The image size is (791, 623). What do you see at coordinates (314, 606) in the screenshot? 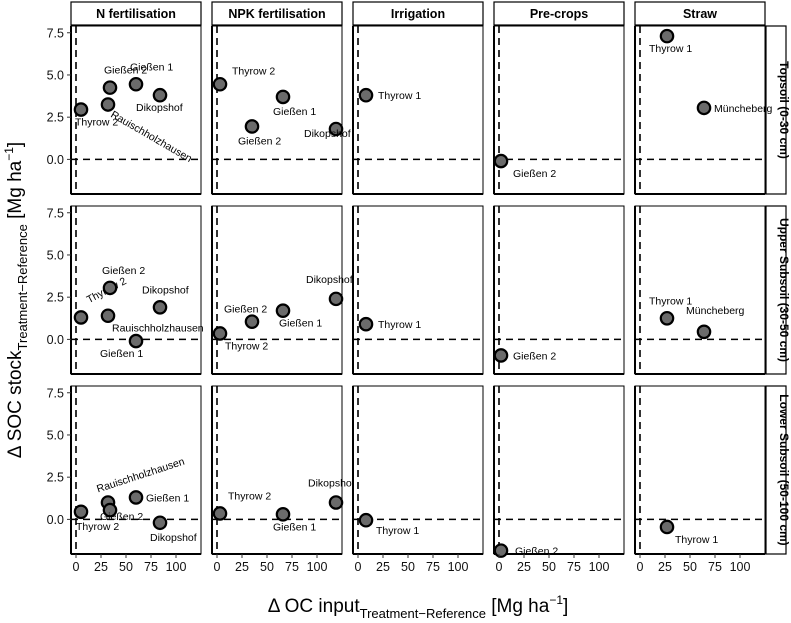
I see `x-axis-title-main: Δ OC input` at bounding box center [314, 606].